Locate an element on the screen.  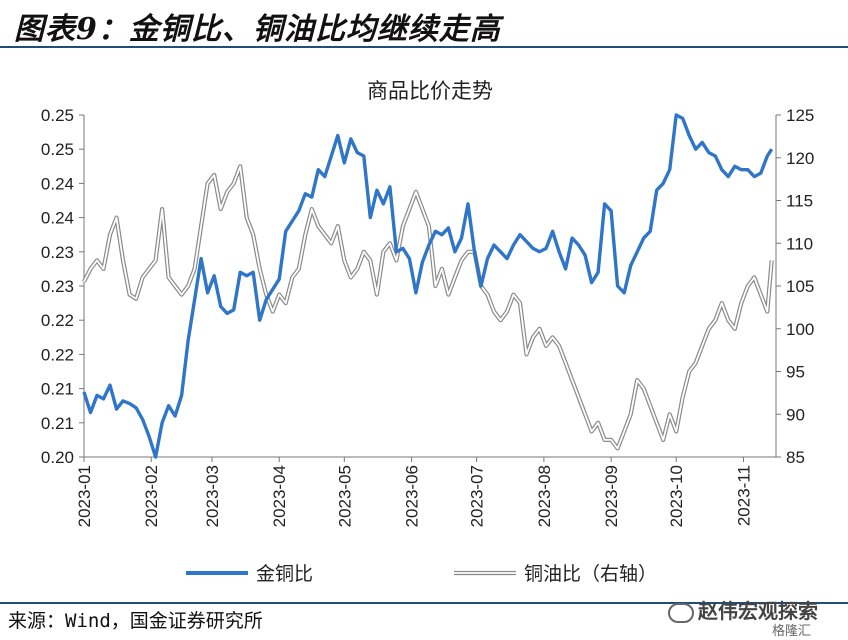
y-right-tick-label: 90 is located at coordinates (795, 414).